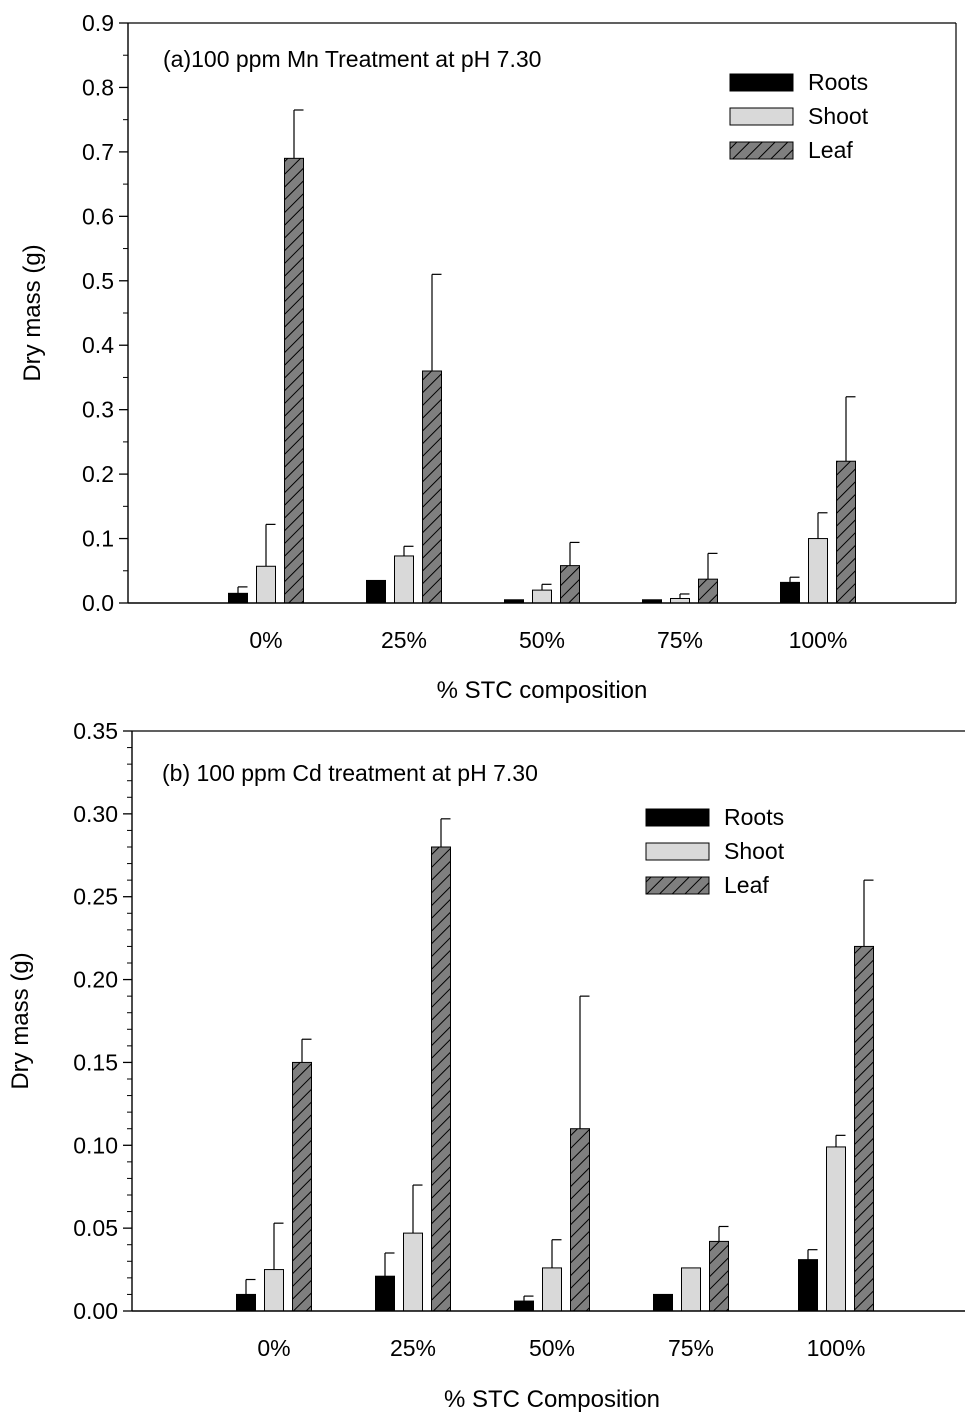  Describe the element at coordinates (98, 216) in the screenshot. I see `y-tick-label: 0.6` at that location.